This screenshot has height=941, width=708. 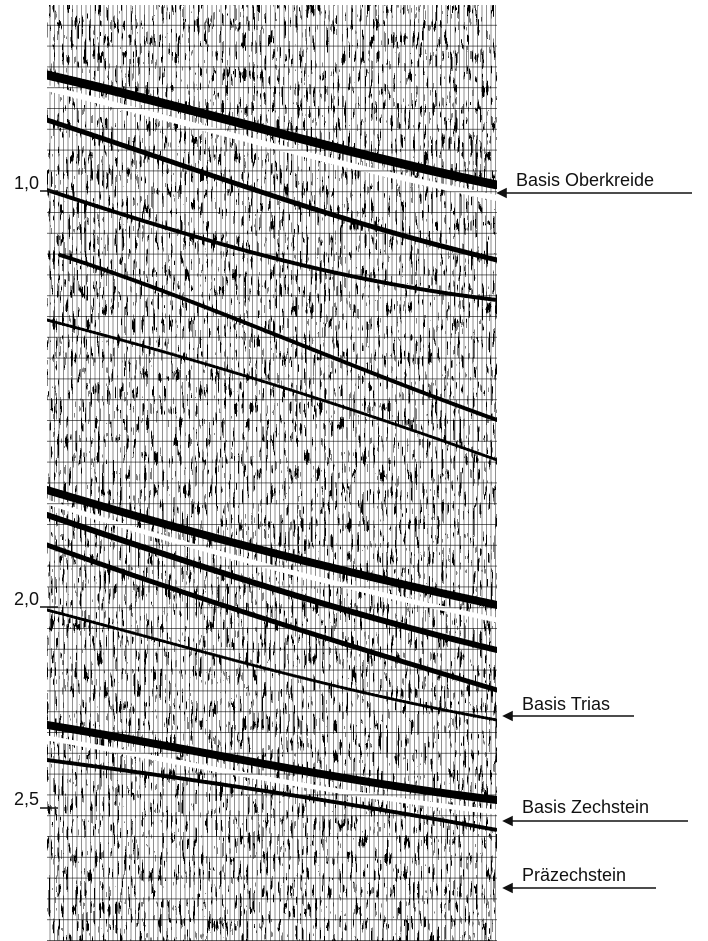 What do you see at coordinates (566, 704) in the screenshot?
I see `horizon-label: Basis Trias` at bounding box center [566, 704].